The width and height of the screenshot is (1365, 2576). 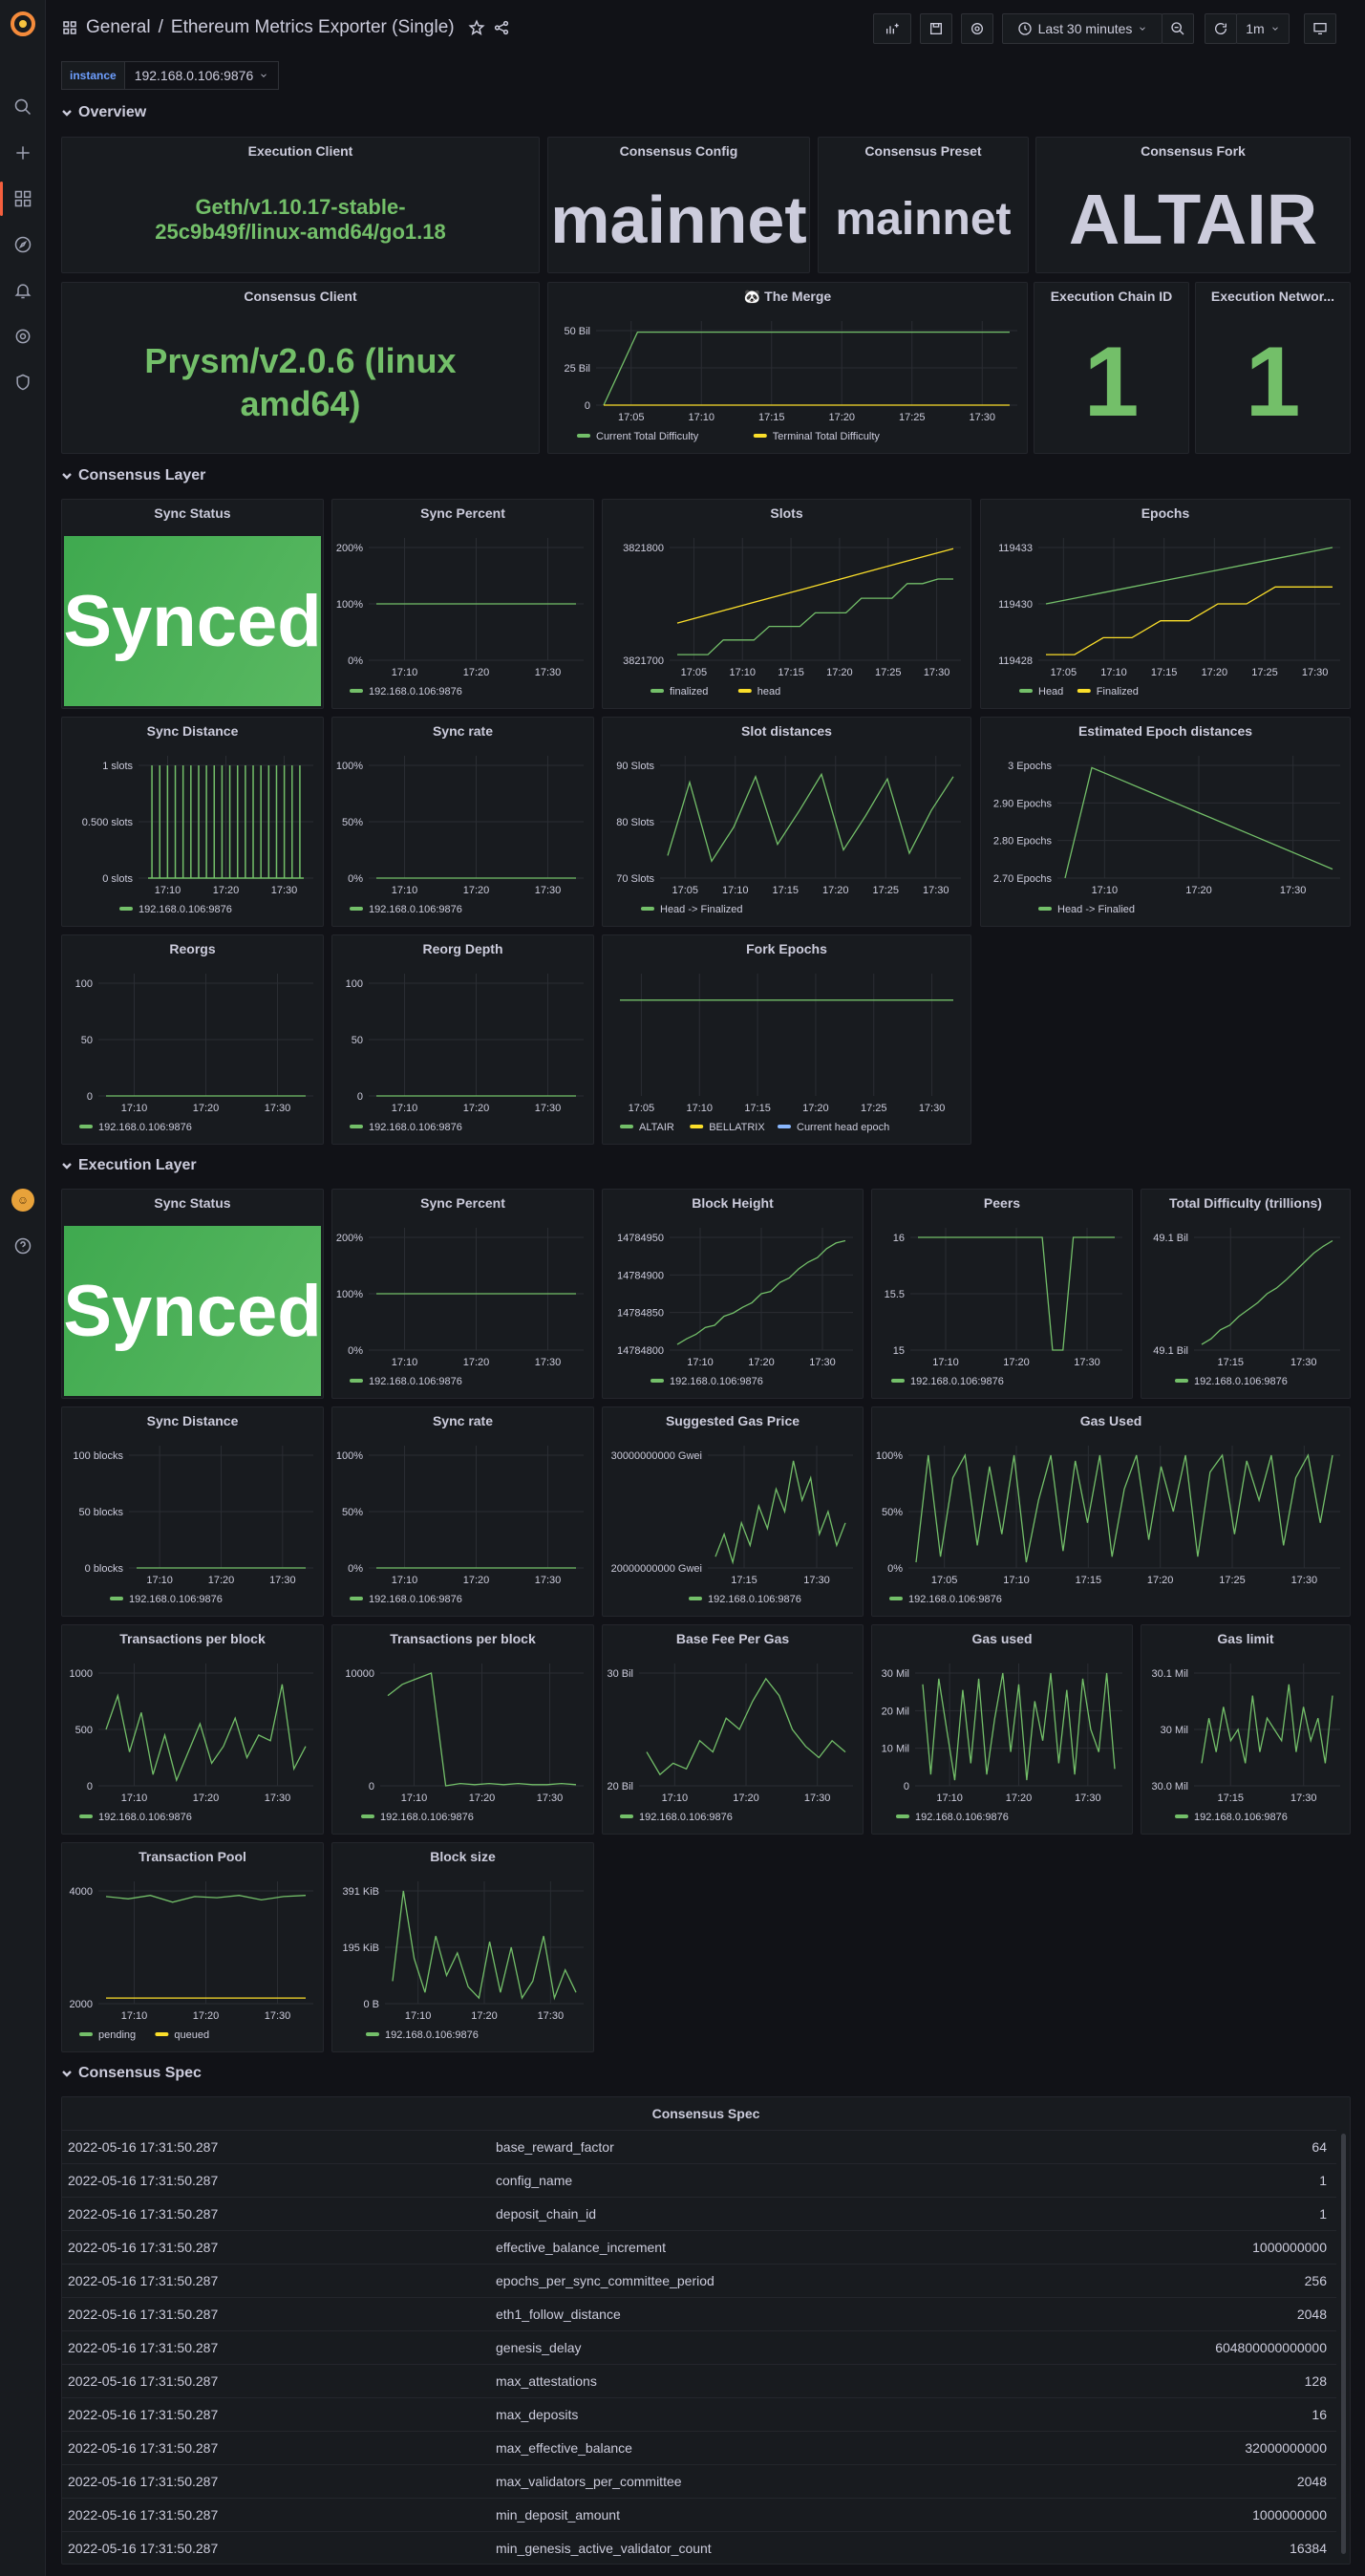 What do you see at coordinates (22, 198) in the screenshot?
I see `dashboards-icon` at bounding box center [22, 198].